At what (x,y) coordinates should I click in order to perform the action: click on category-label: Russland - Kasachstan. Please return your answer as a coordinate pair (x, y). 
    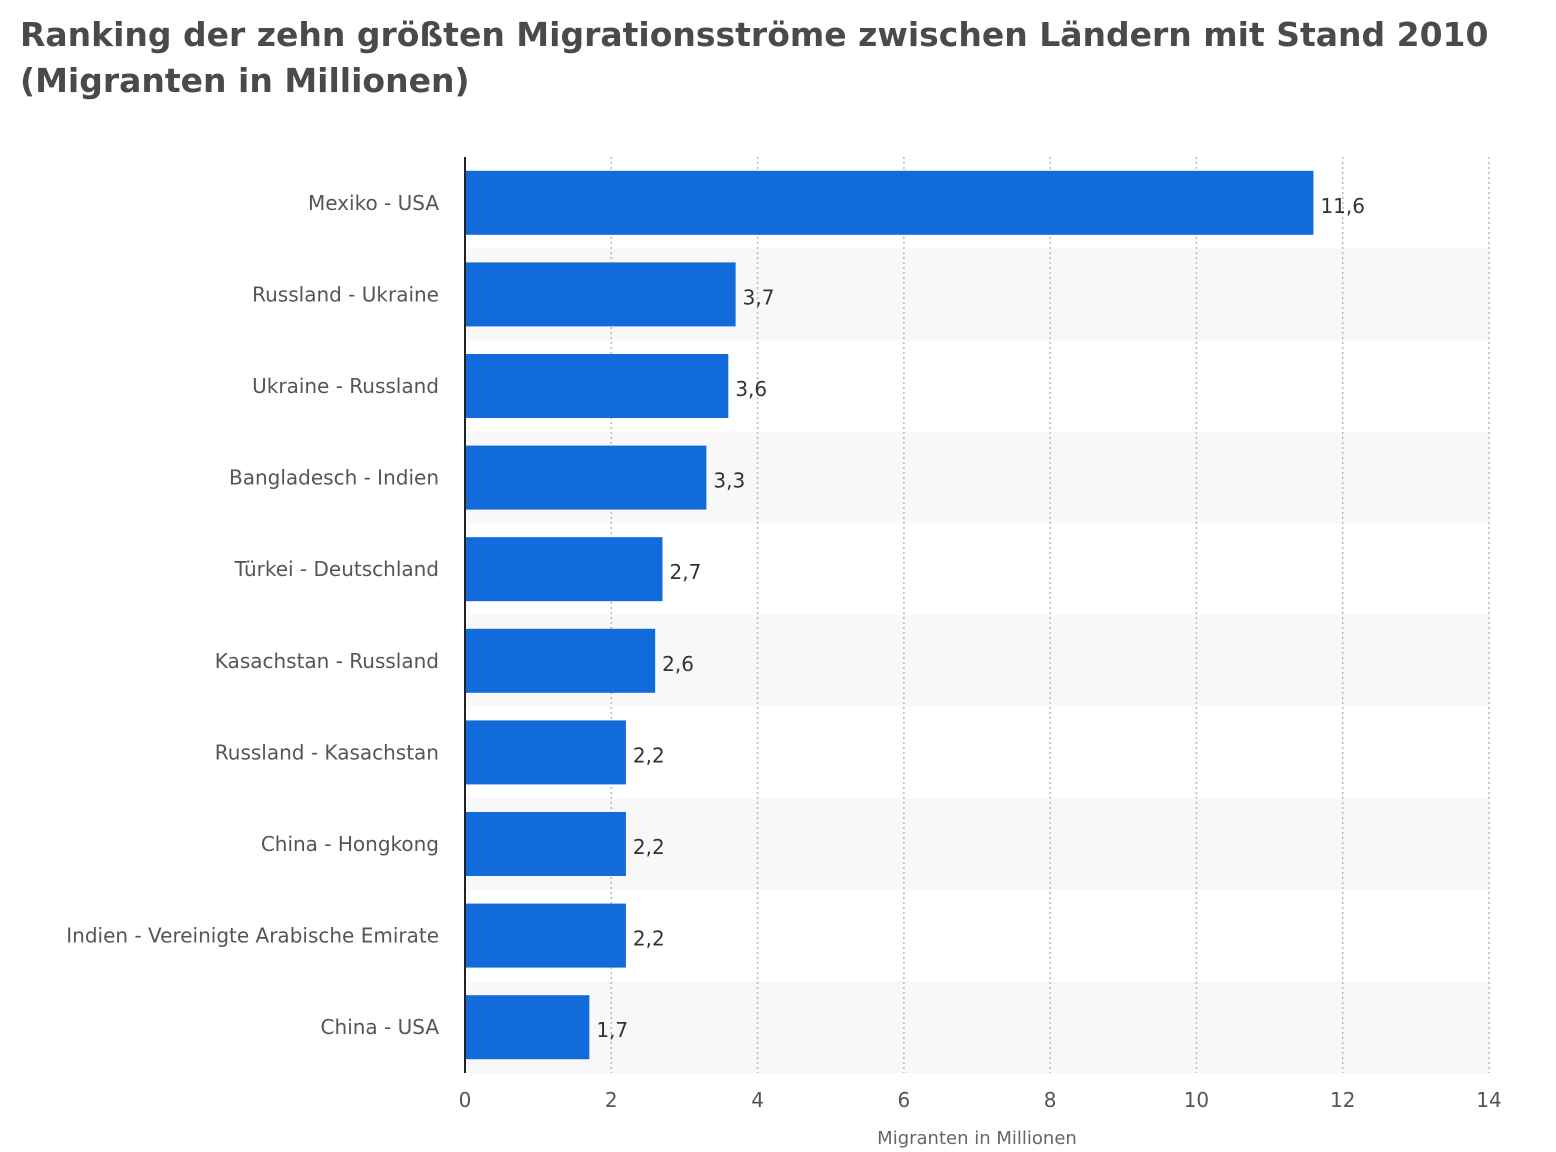
    Looking at the image, I should click on (327, 752).